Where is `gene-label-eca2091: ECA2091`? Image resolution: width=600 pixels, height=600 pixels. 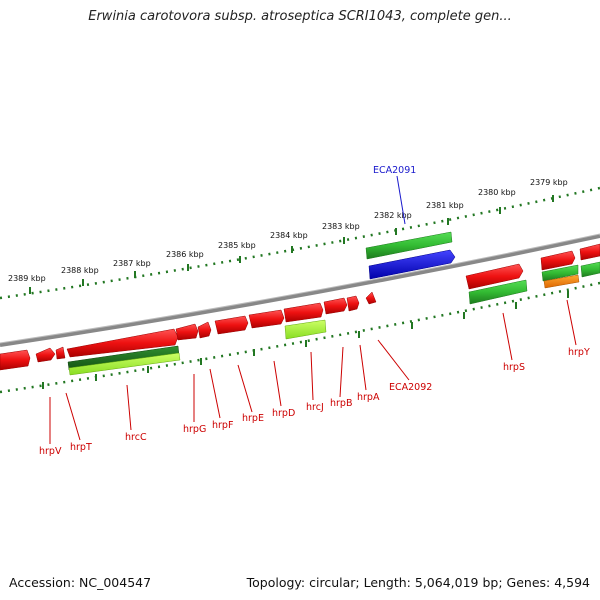 gene-label-eca2091: ECA2091 is located at coordinates (394, 170).